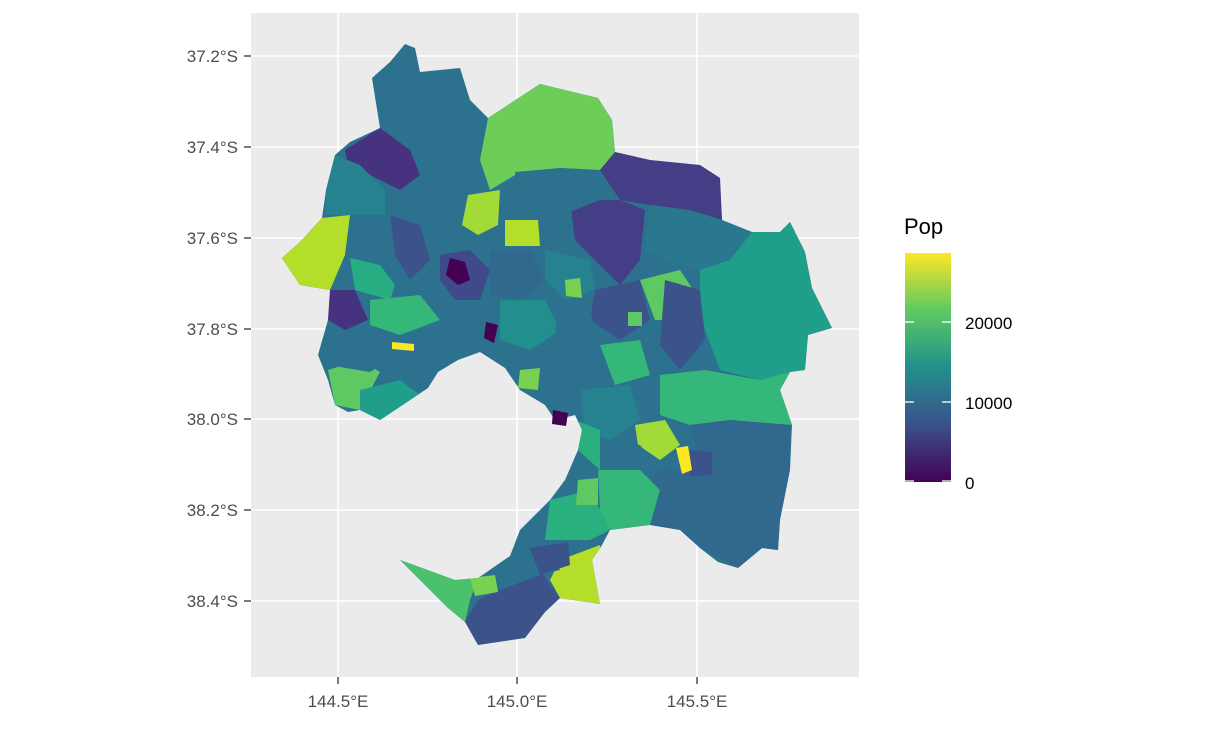 This screenshot has height=729, width=1209. Describe the element at coordinates (610, 412) in the screenshot. I see `region-mid-south1` at that location.